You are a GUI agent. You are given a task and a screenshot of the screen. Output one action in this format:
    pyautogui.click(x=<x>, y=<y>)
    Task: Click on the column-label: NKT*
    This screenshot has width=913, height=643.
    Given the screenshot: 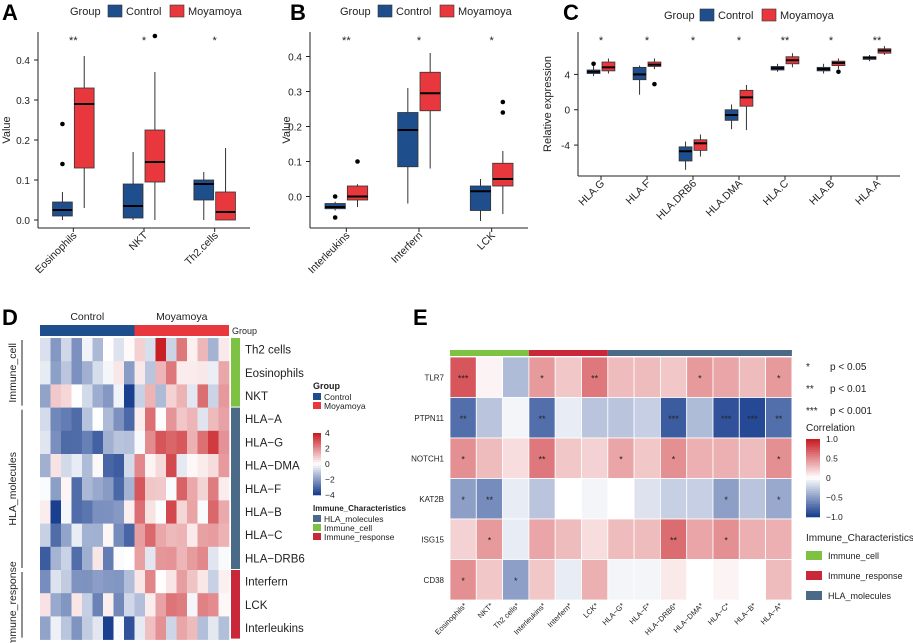 What is the action you would take?
    pyautogui.click(x=485, y=610)
    